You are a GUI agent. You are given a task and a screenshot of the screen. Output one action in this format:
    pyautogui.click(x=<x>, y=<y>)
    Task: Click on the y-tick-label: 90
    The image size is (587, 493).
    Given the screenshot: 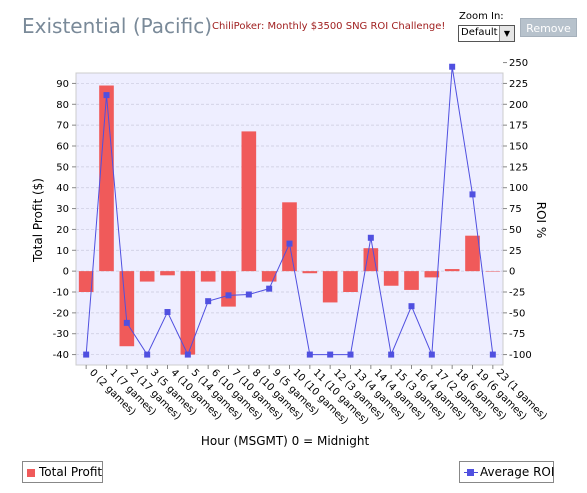 What is the action you would take?
    pyautogui.click(x=62, y=84)
    